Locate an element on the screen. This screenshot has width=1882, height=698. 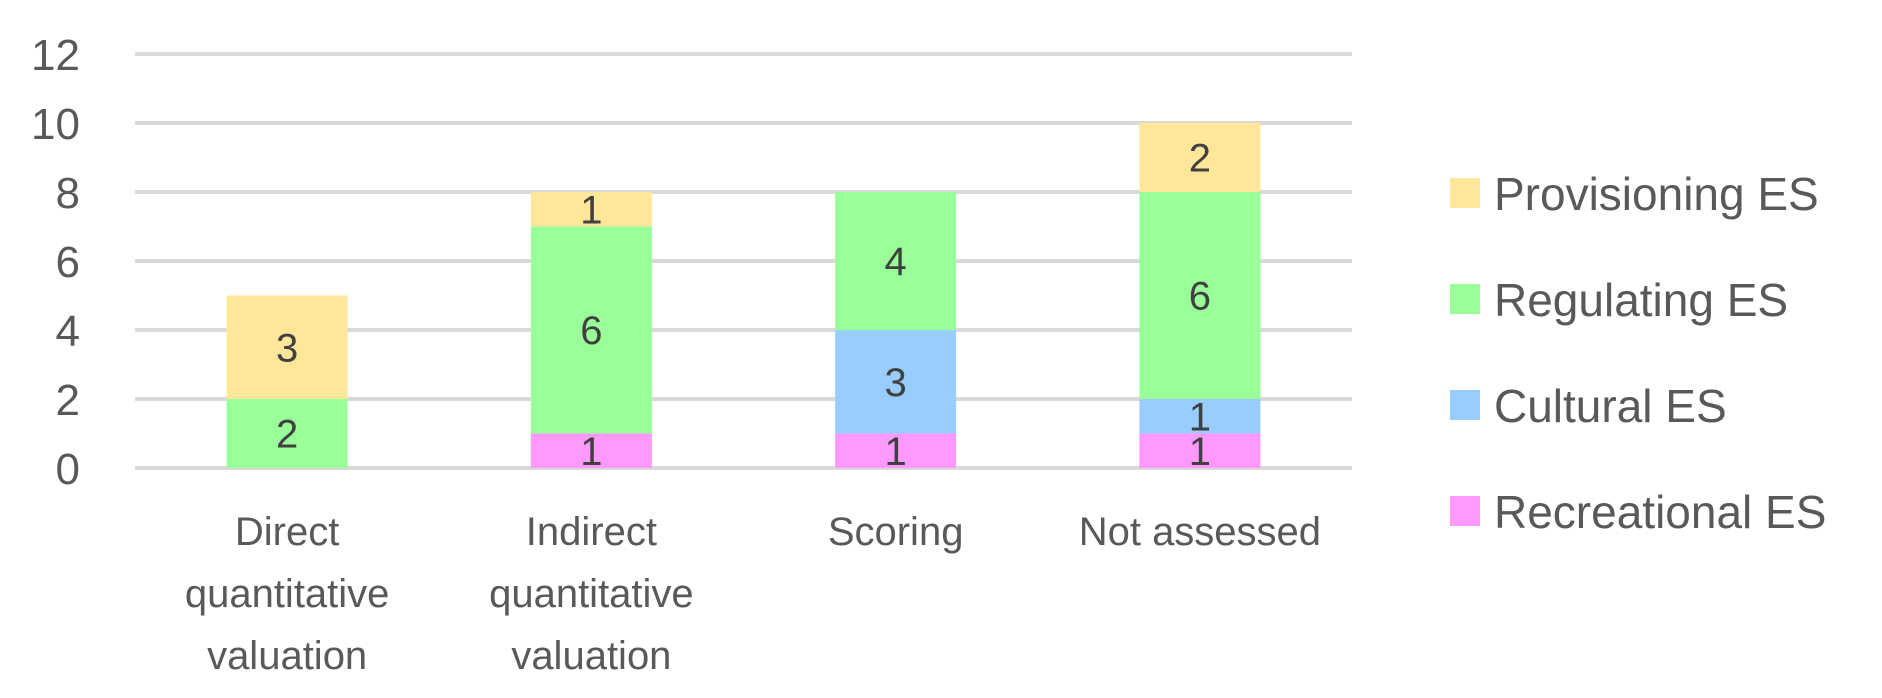
data-label: 4 is located at coordinates (896, 262).